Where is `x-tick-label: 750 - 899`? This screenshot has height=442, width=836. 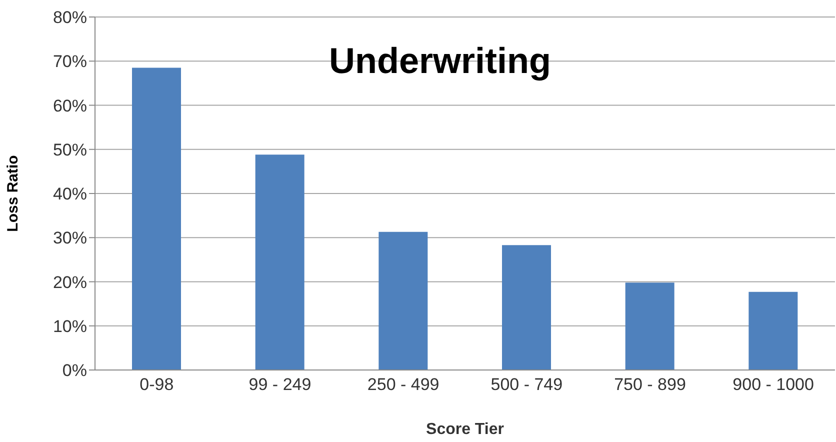
x-tick-label: 750 - 899 is located at coordinates (650, 384).